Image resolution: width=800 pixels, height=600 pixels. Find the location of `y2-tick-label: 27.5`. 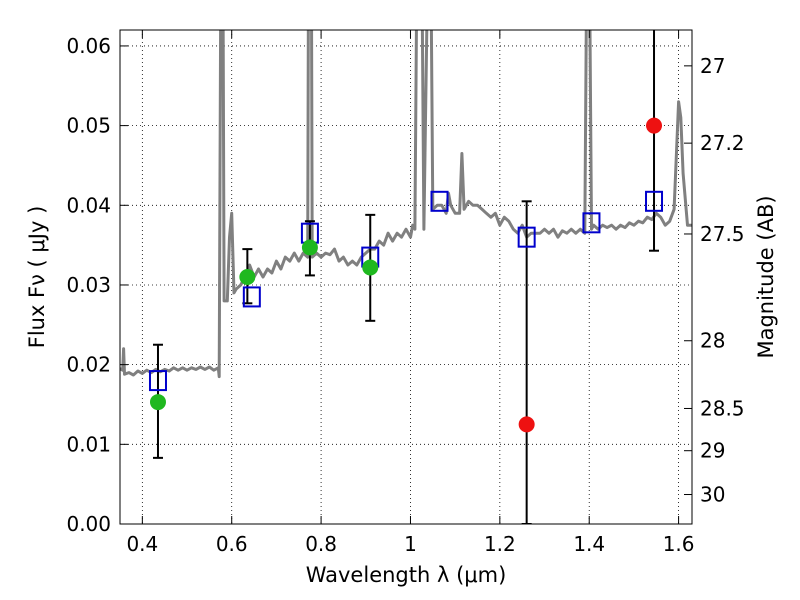

y2-tick-label: 27.5 is located at coordinates (722, 234).